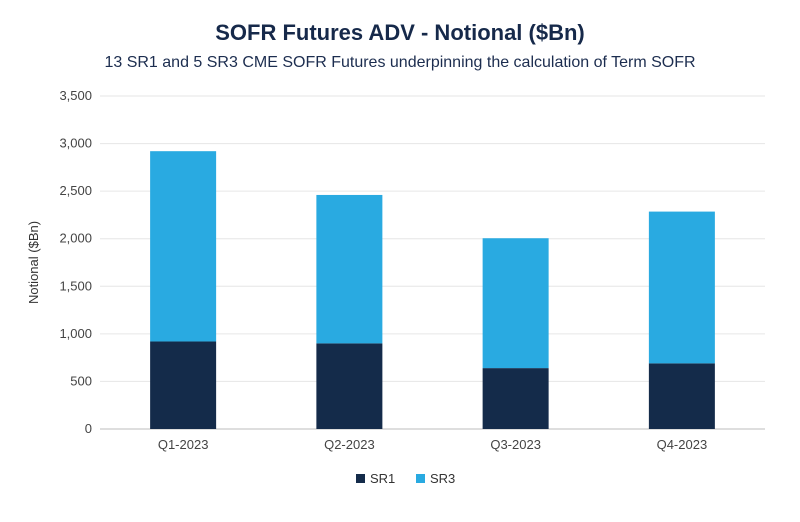 The image size is (800, 522). What do you see at coordinates (681, 396) in the screenshot?
I see `bar-sr1-q4-2023` at bounding box center [681, 396].